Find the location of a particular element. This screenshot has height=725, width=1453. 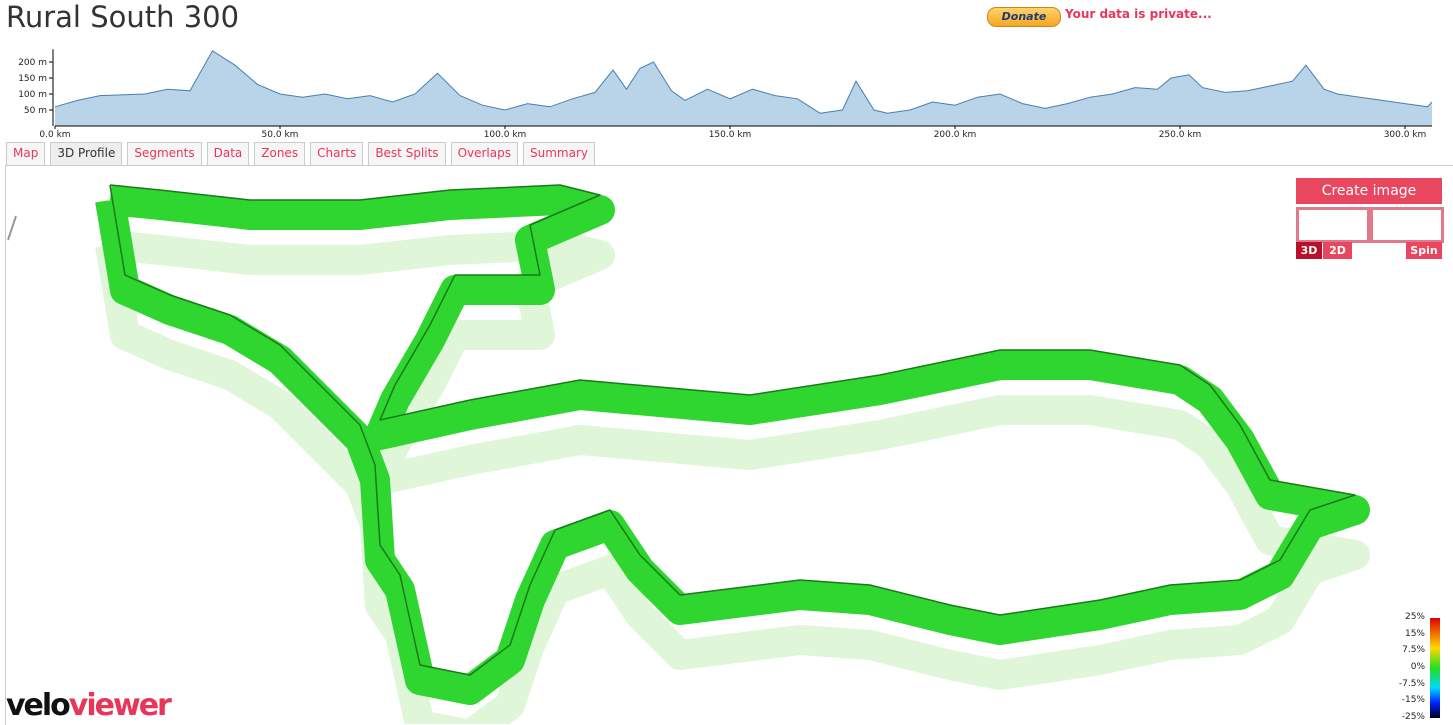

legend-label: 0% is located at coordinates (1417, 667).